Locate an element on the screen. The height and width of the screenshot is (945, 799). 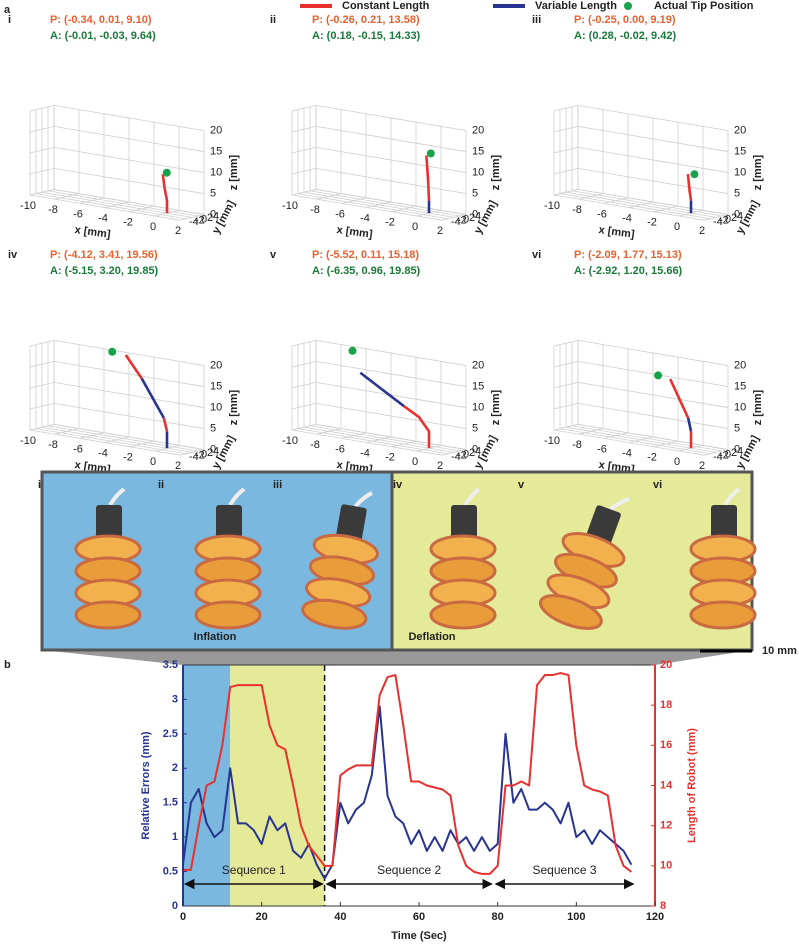
actual-text: A: (0.28, -0.02, 9.42) is located at coordinates (625, 36).